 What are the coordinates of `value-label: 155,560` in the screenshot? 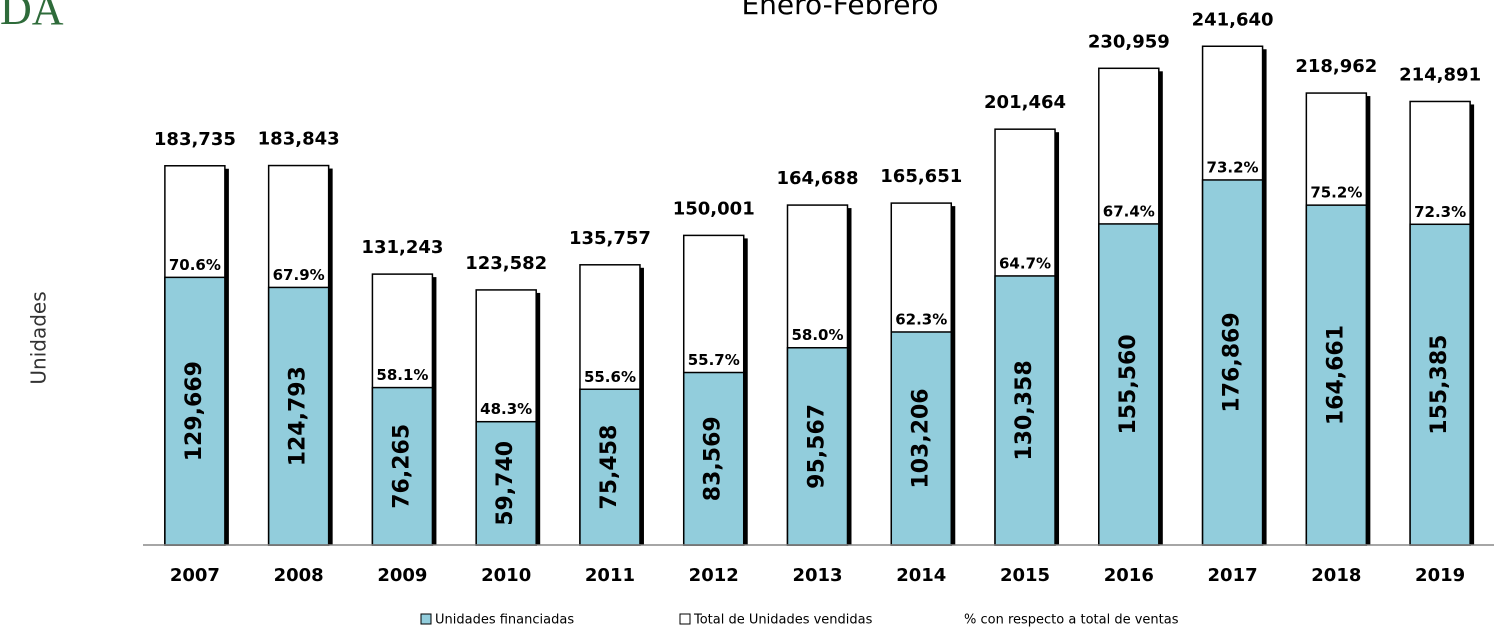 It's located at (1128, 384).